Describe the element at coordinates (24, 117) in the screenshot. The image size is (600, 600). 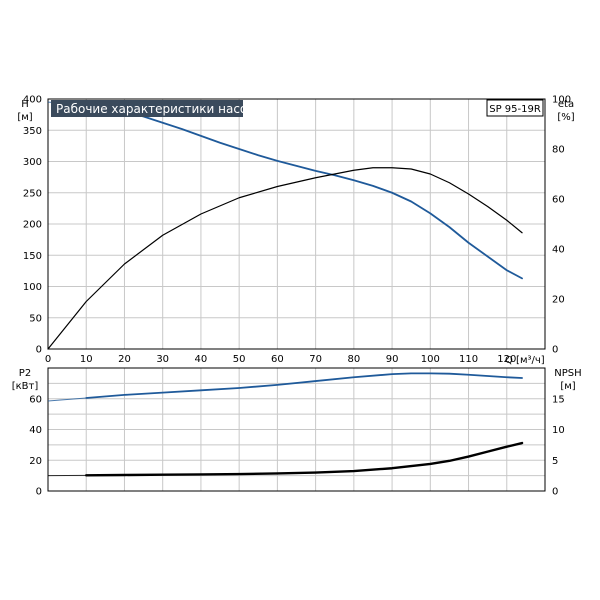
I see `y-axis-unit-h: [м]` at that location.